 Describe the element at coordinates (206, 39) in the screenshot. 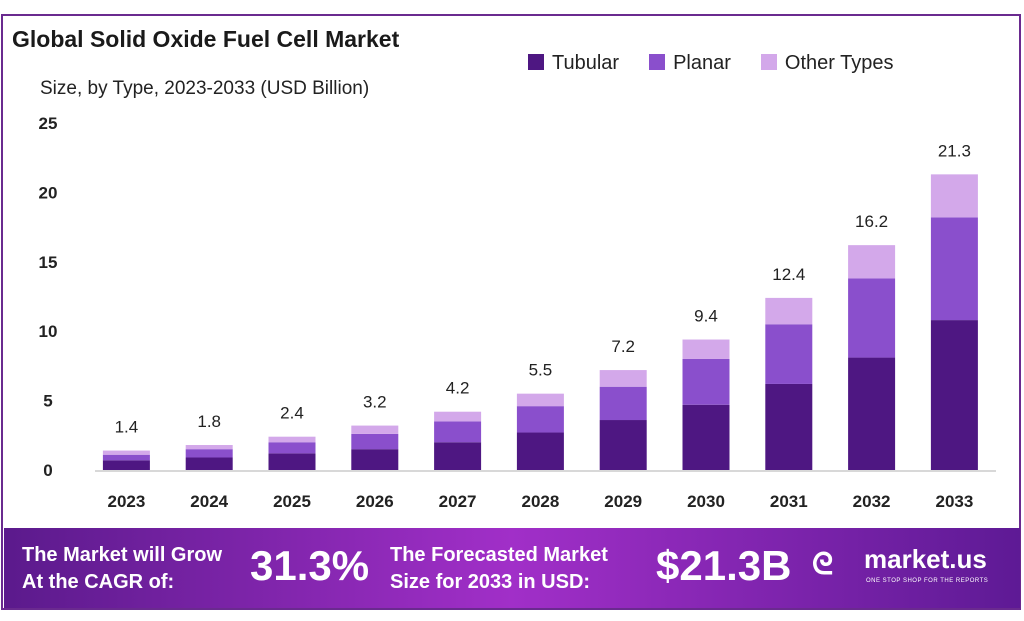

I see `chart-title: Global Solid Oxide Fuel Cell Market` at that location.